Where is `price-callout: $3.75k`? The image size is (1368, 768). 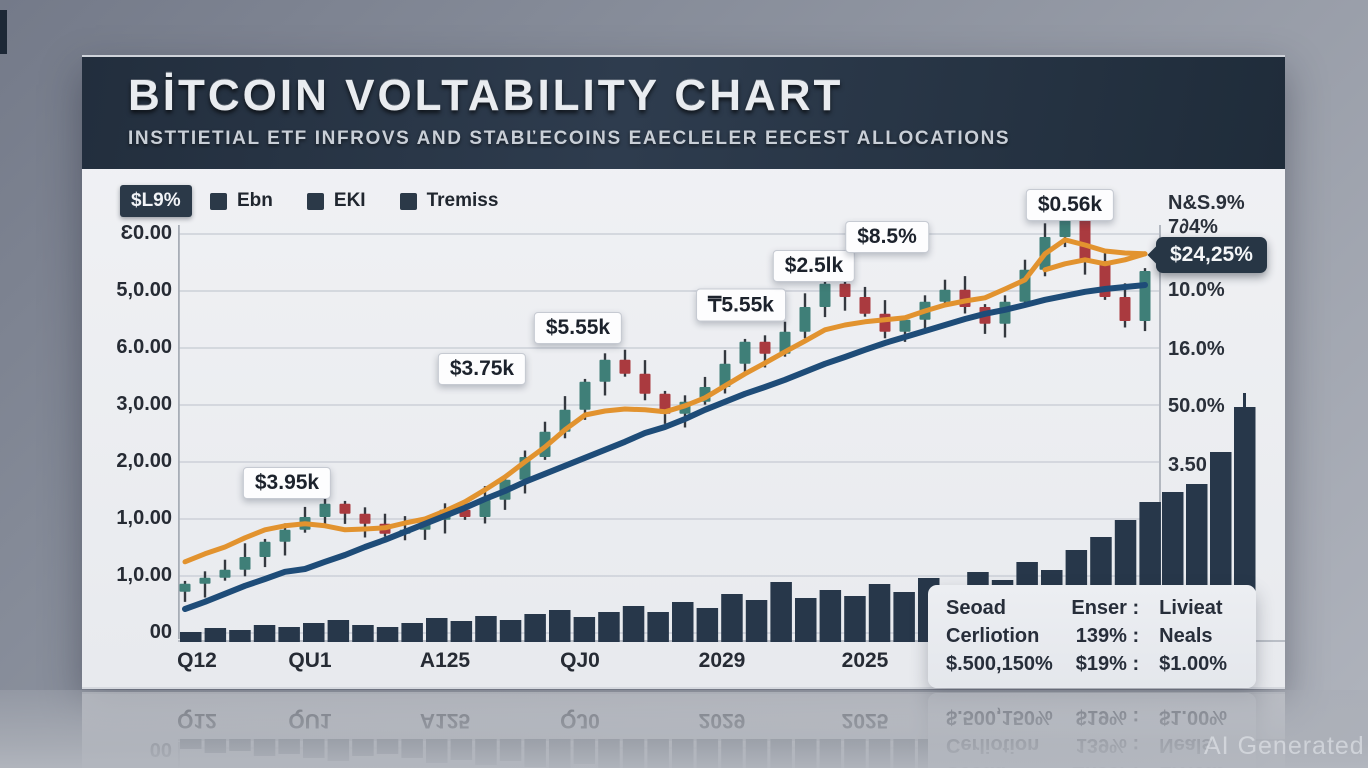 price-callout: $3.75k is located at coordinates (482, 369).